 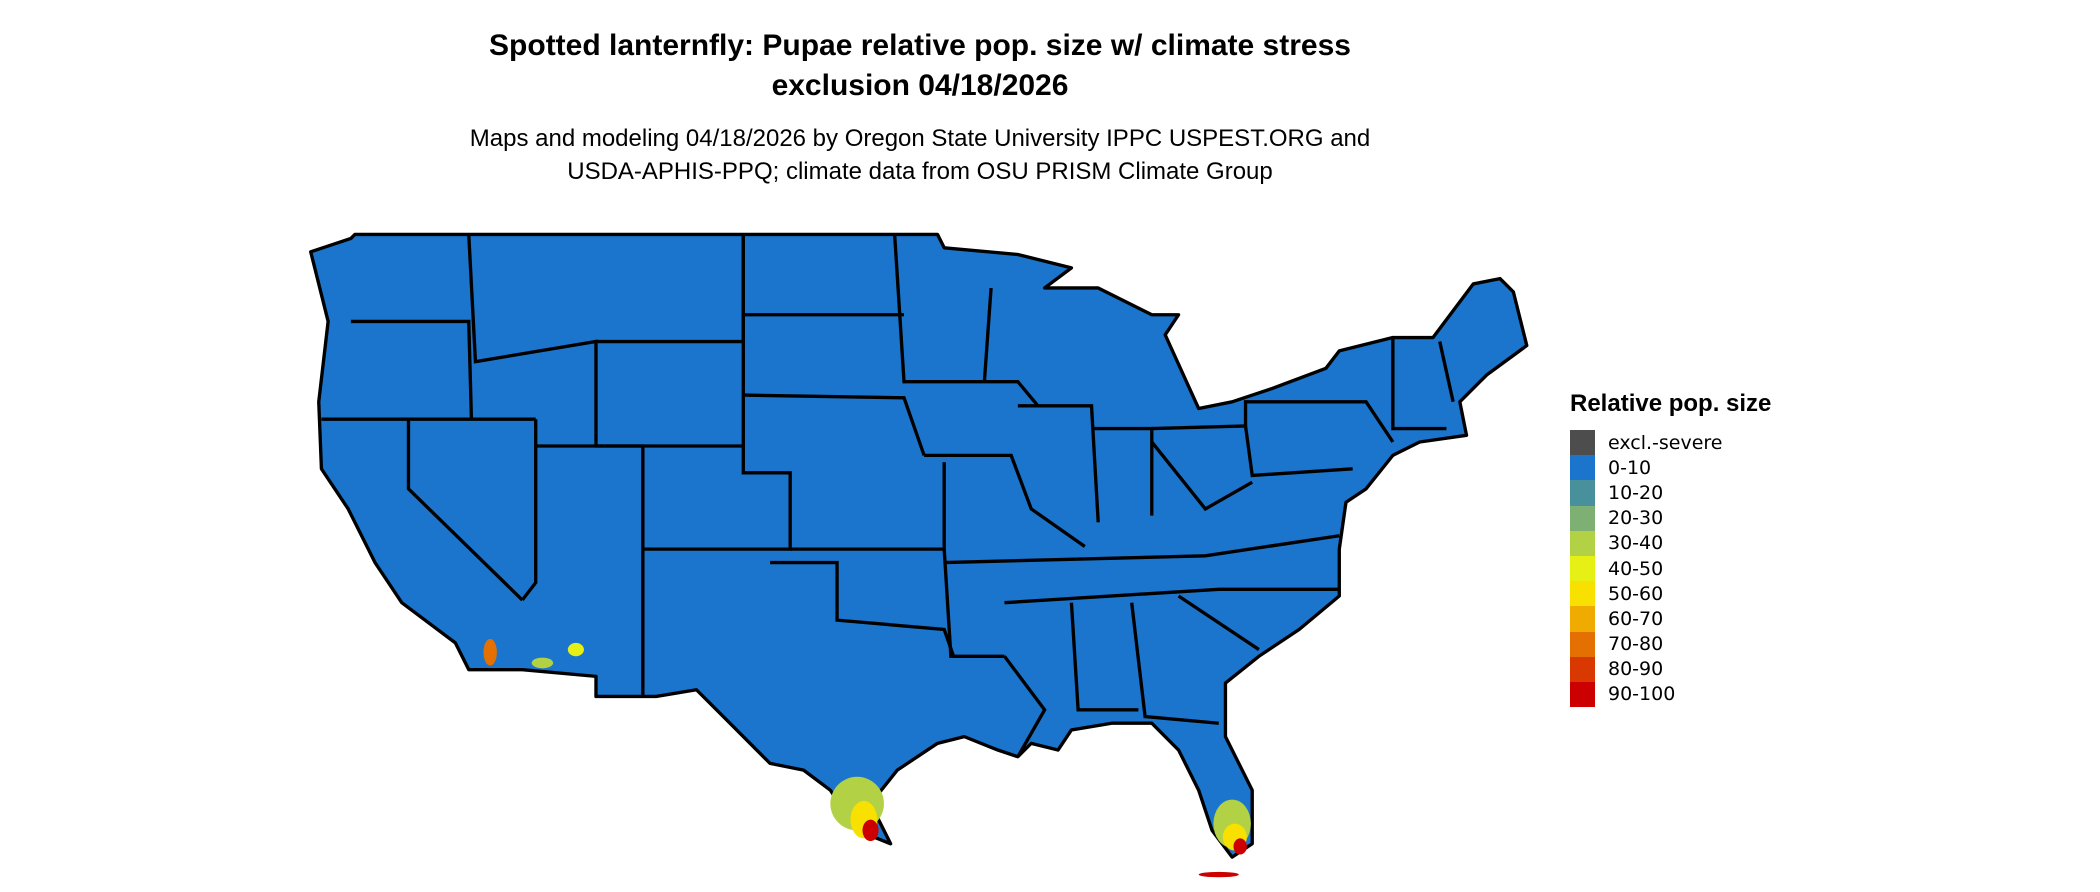 I want to click on legend-label: excl.-severe, so click(x=1665, y=442).